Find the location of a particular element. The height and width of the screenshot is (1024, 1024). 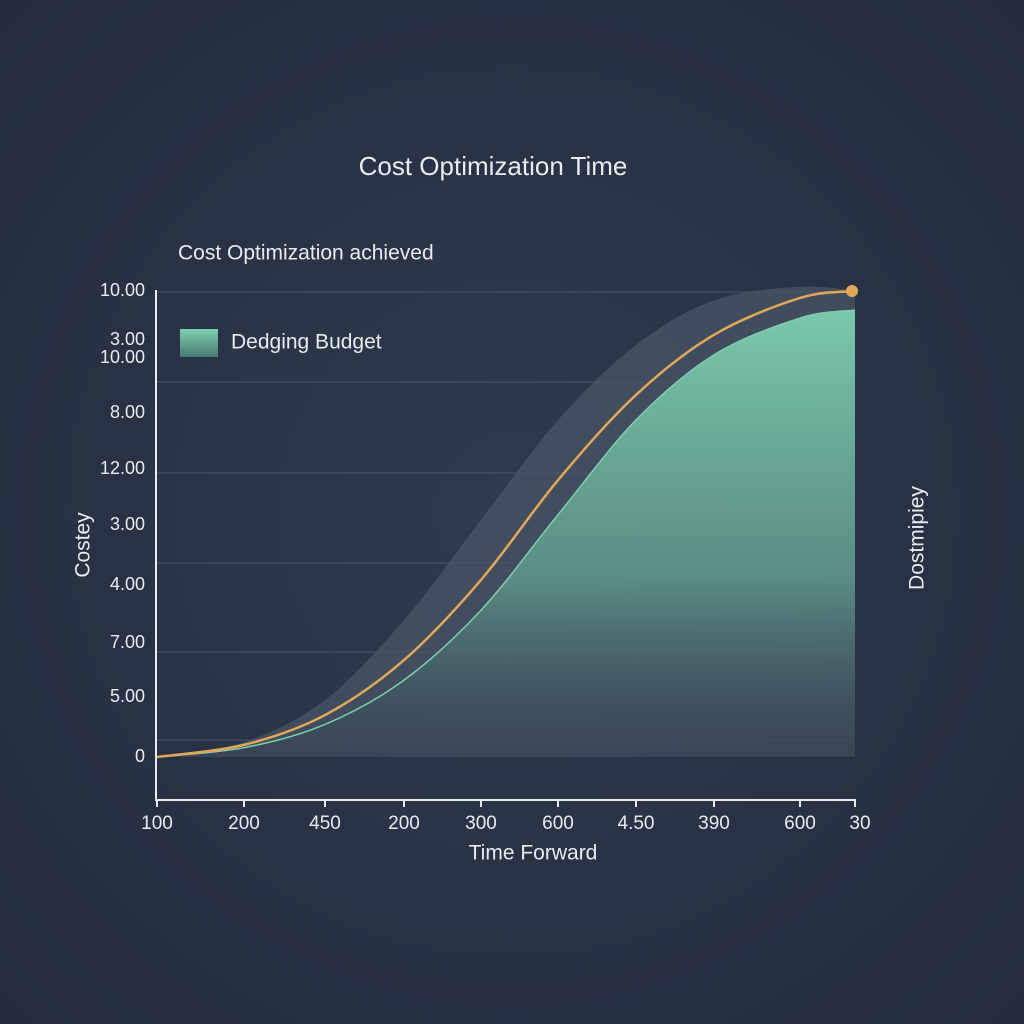

x-tick-label: 390 is located at coordinates (714, 823).